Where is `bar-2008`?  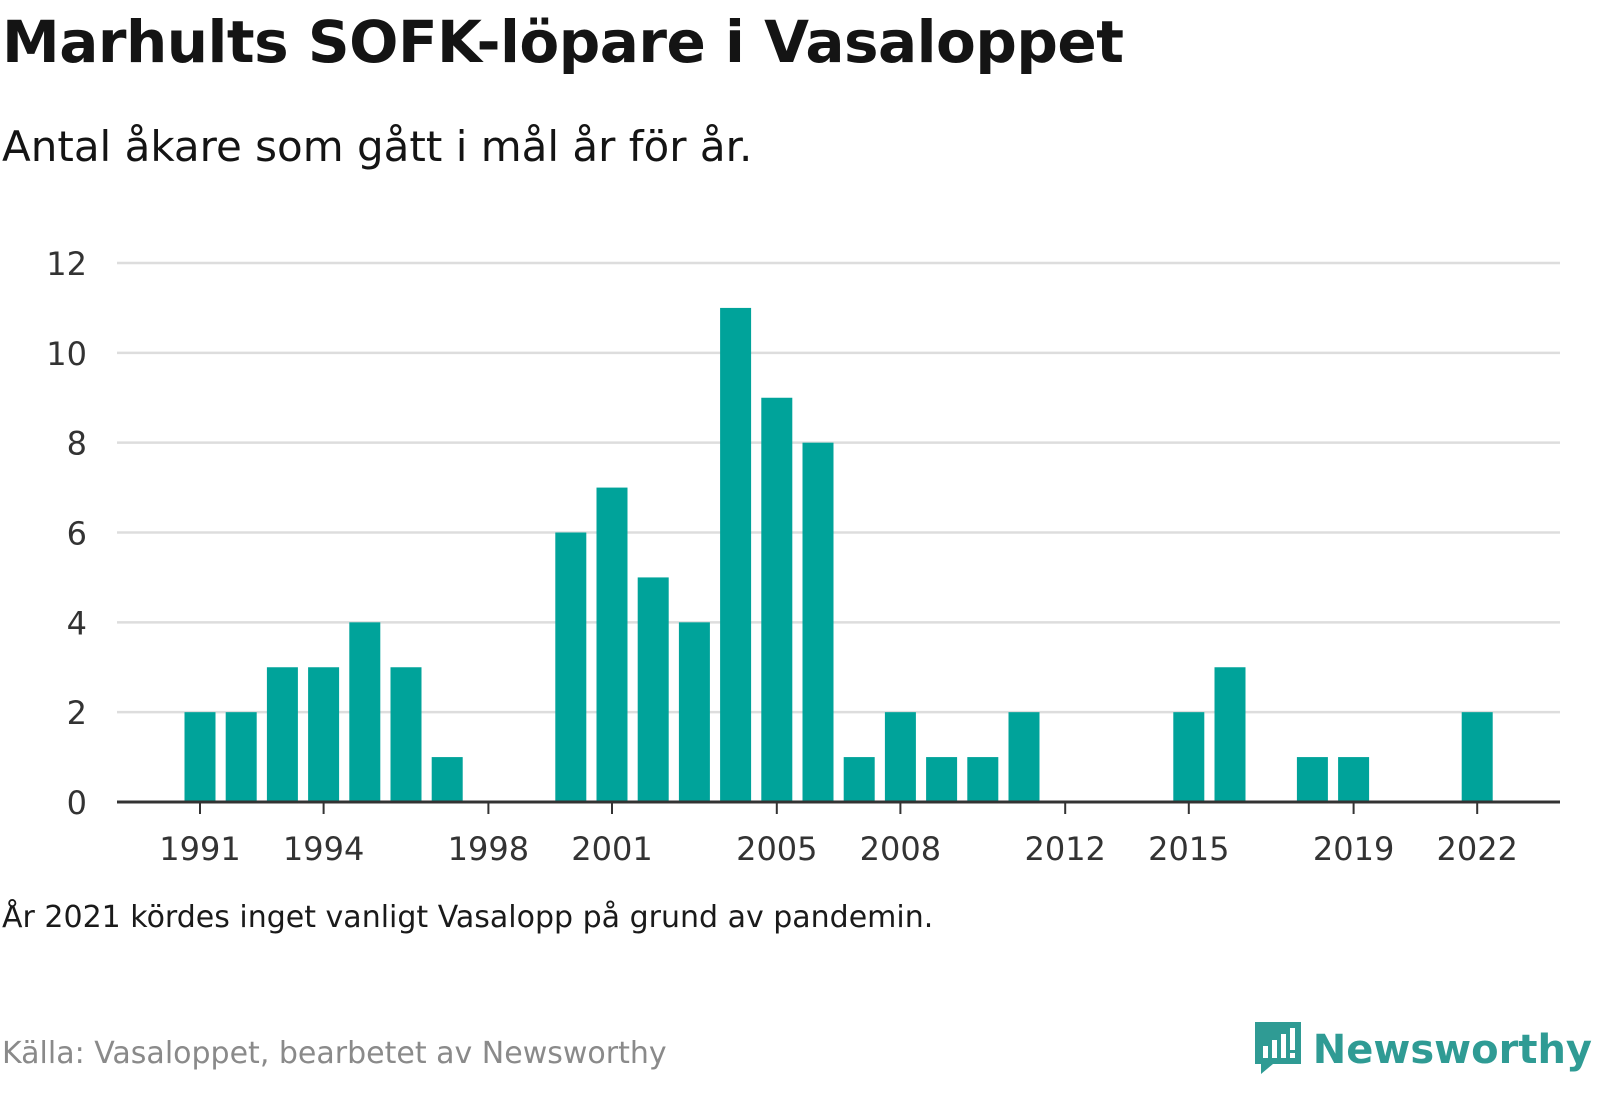
bar-2008 is located at coordinates (900, 757).